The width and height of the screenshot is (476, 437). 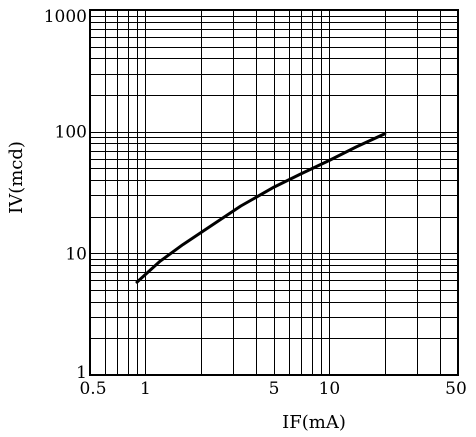 What do you see at coordinates (145, 389) in the screenshot?
I see `x-tick-label: 1` at bounding box center [145, 389].